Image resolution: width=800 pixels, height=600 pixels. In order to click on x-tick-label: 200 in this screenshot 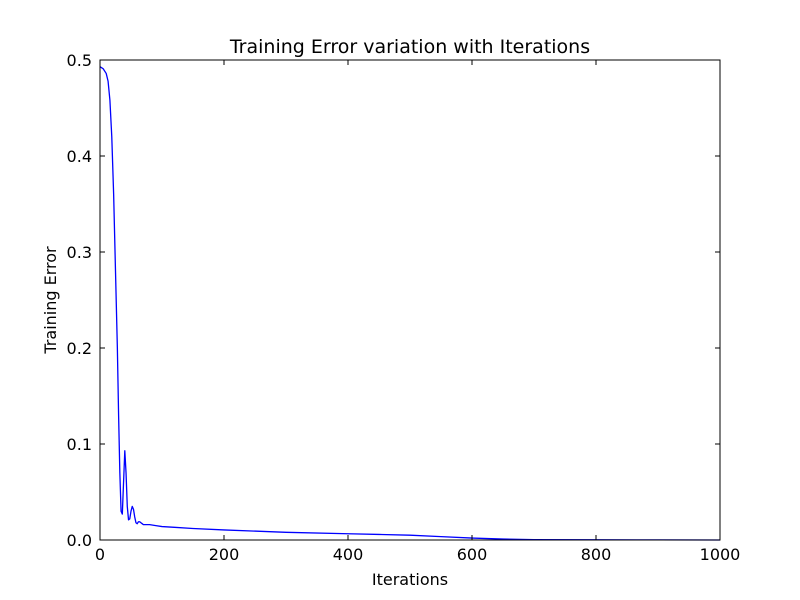, I will do `click(224, 554)`.